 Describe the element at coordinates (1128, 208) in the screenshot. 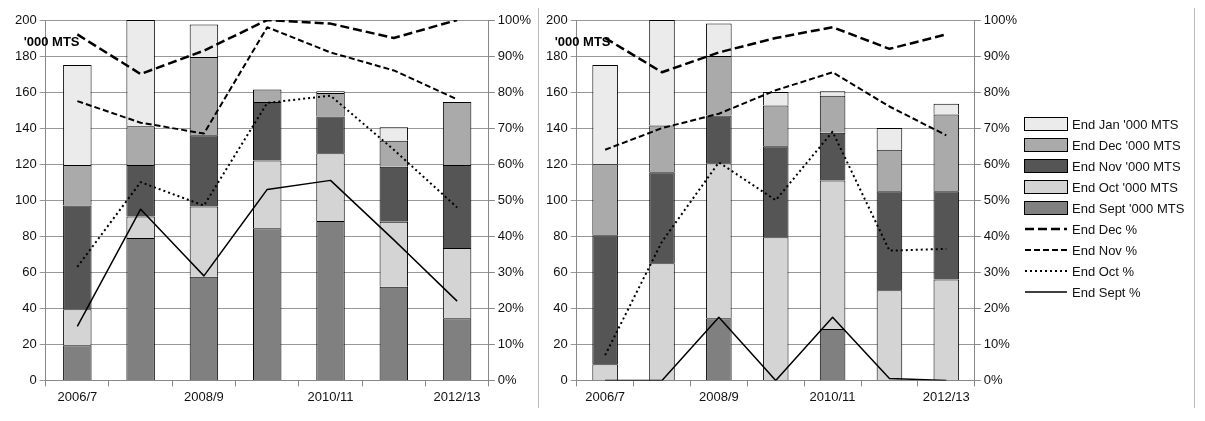

I see `legend-label: End Sept '000 MTS` at that location.